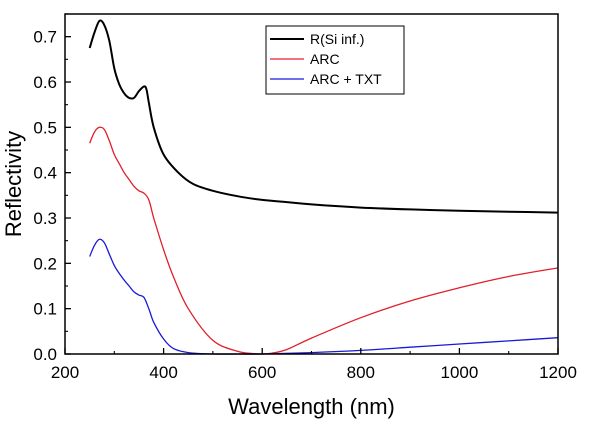  Describe the element at coordinates (45, 309) in the screenshot. I see `y-tick-label: 0.1` at that location.